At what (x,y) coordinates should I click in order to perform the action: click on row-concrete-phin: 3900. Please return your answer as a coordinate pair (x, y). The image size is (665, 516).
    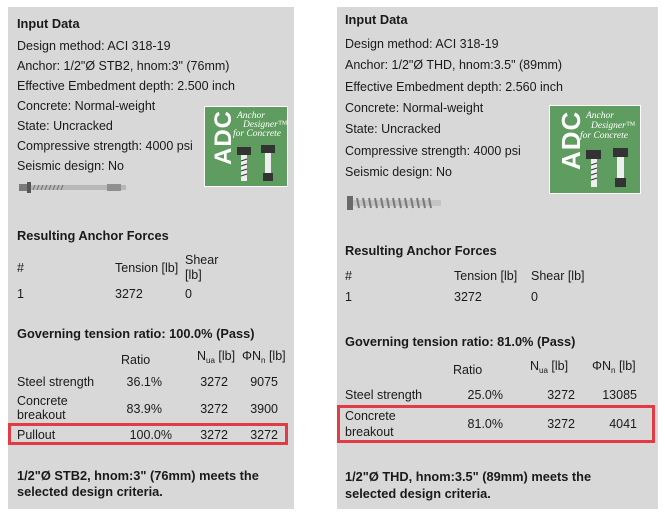
    Looking at the image, I should click on (264, 409).